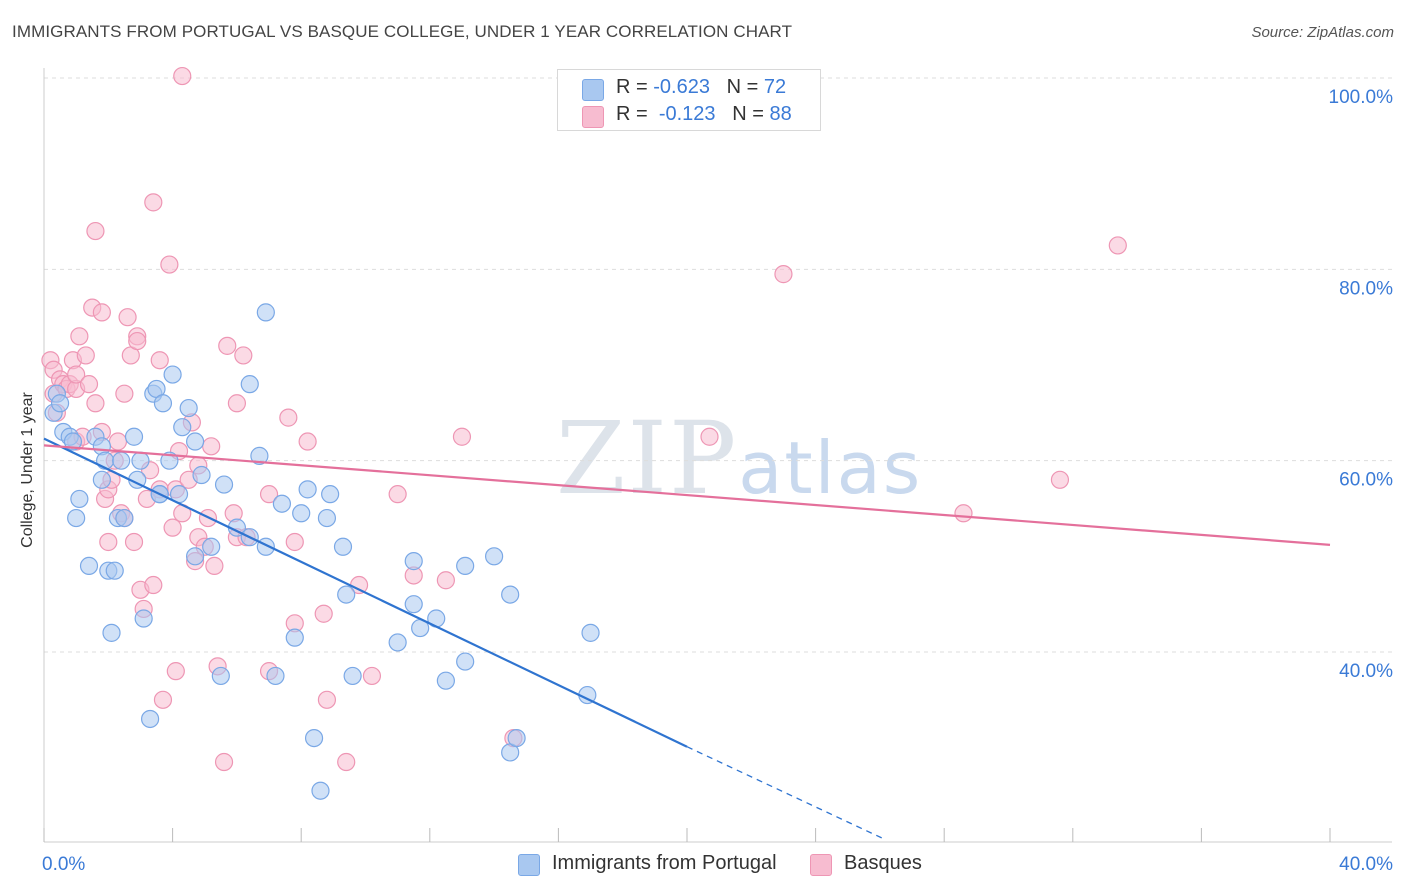 The width and height of the screenshot is (1406, 892). I want to click on y-tick-label: 40.0%, so click(1366, 671).